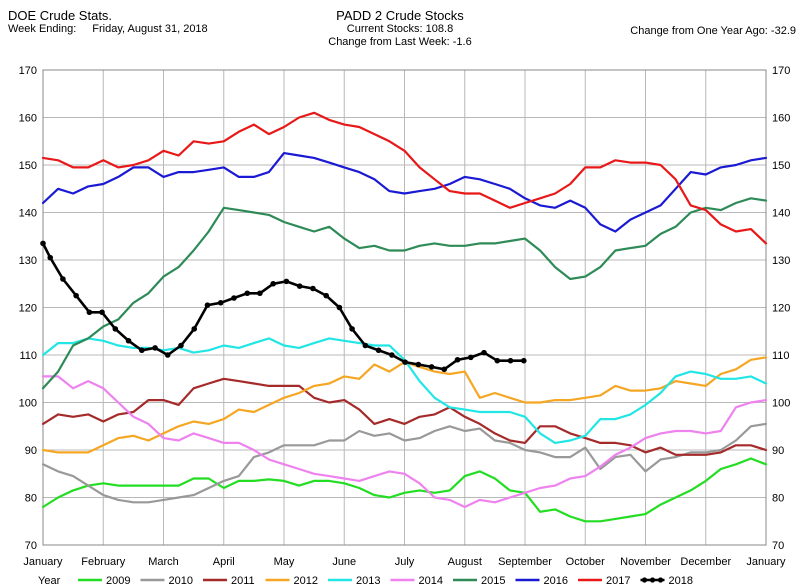 The width and height of the screenshot is (800, 588). What do you see at coordinates (31, 451) in the screenshot?
I see `y-tick-label-left: 90` at bounding box center [31, 451].